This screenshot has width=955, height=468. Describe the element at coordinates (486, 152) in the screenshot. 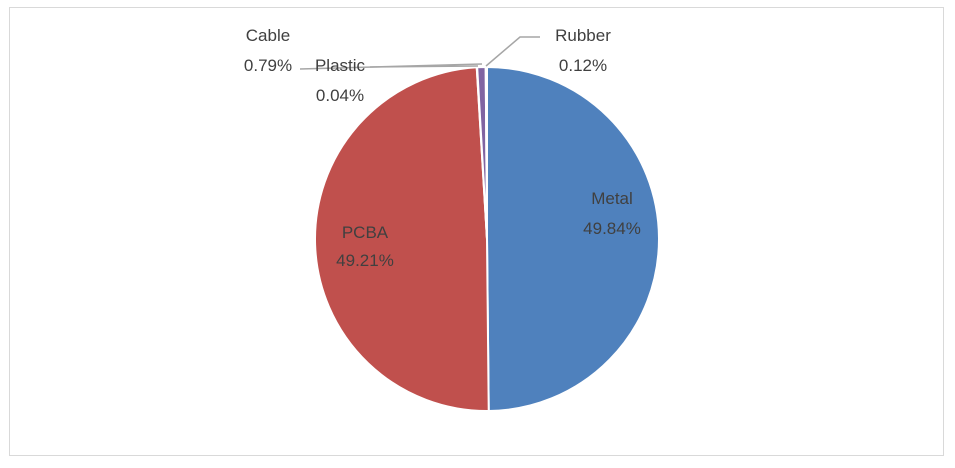

I see `pie-slice-rubber` at that location.